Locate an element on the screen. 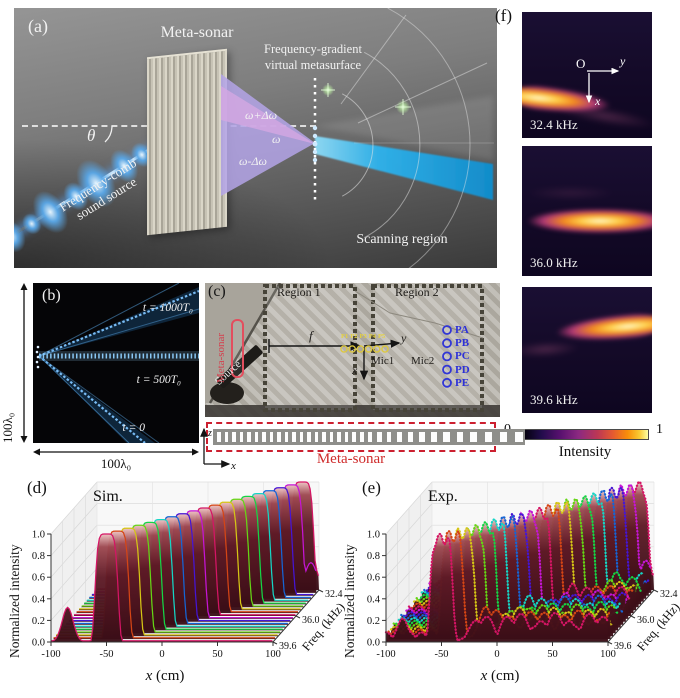 The width and height of the screenshot is (680, 698). source-bar is located at coordinates (239, 366).